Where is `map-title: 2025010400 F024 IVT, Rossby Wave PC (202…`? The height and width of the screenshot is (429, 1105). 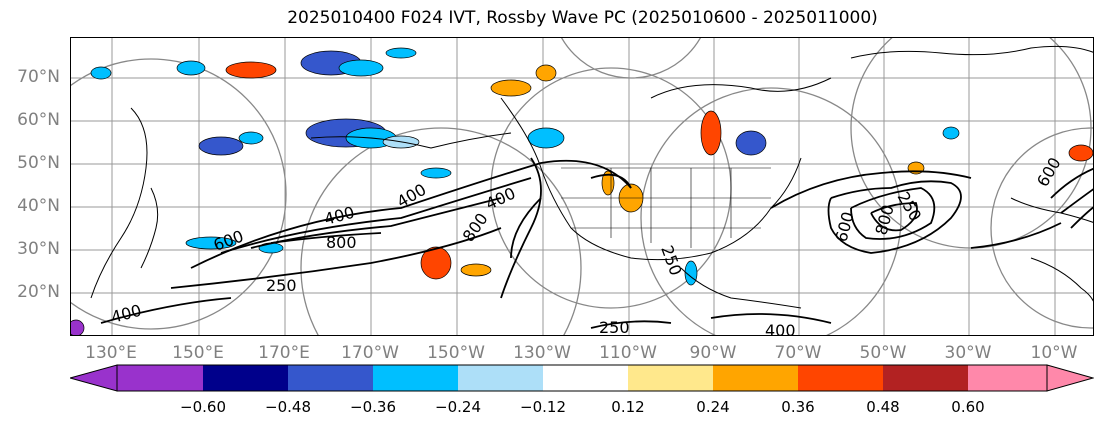
map-title: 2025010400 F024 IVT, Rossby Wave PC (202… is located at coordinates (582, 18).